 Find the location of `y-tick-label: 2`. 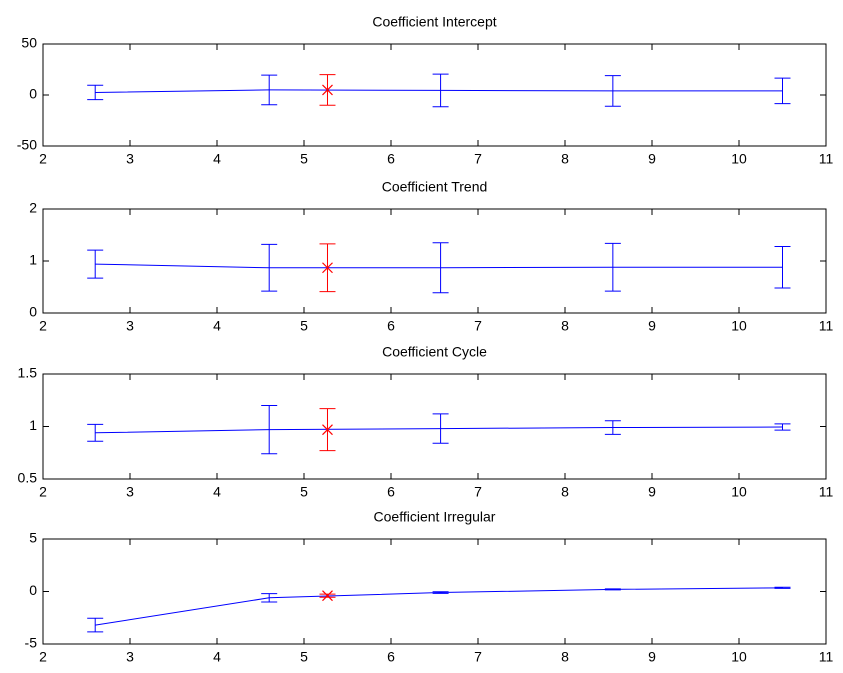

y-tick-label: 2 is located at coordinates (33, 208).